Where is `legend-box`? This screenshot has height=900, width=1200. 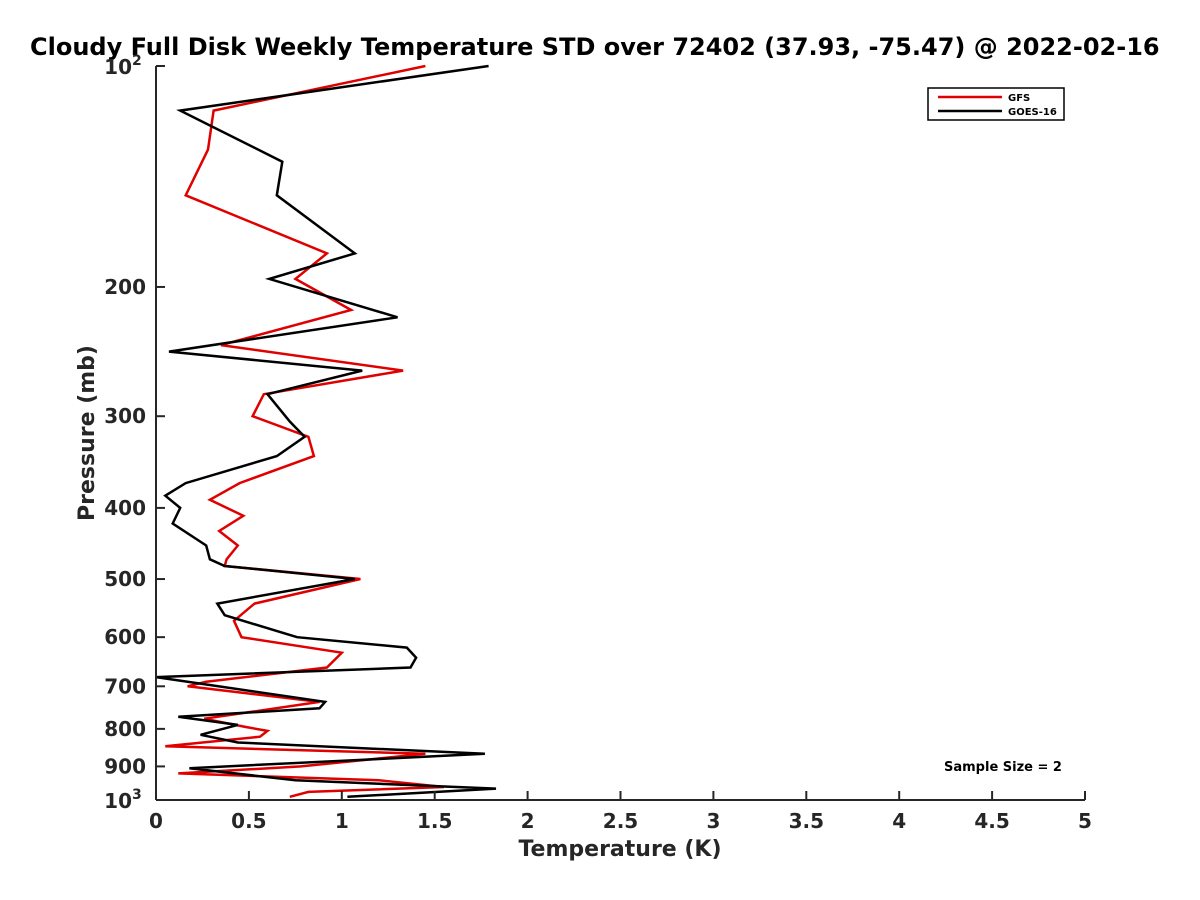
legend-box is located at coordinates (996, 104).